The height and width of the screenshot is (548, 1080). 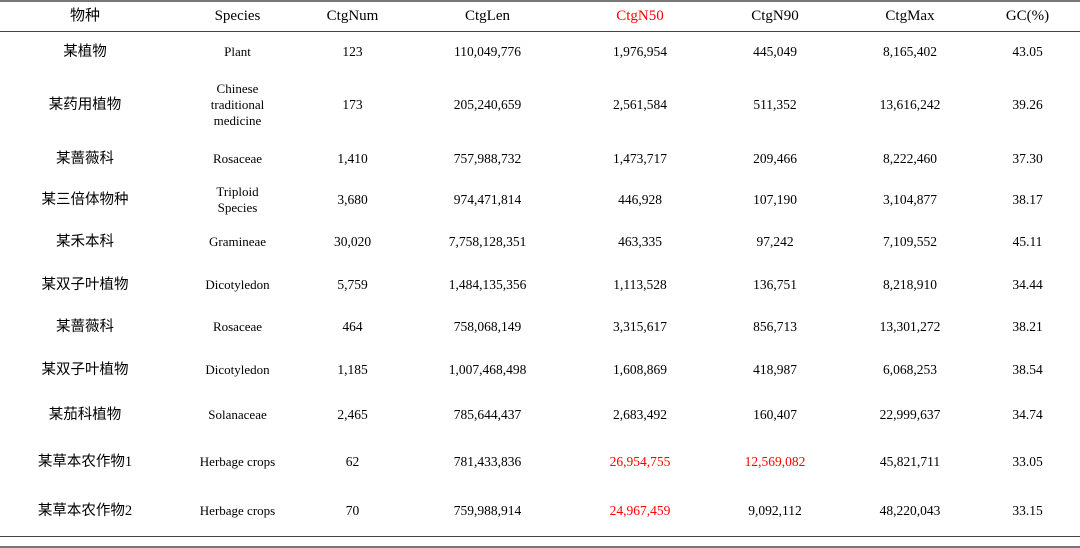 What do you see at coordinates (1027, 16) in the screenshot?
I see `col-header-gc: GC(%)` at bounding box center [1027, 16].